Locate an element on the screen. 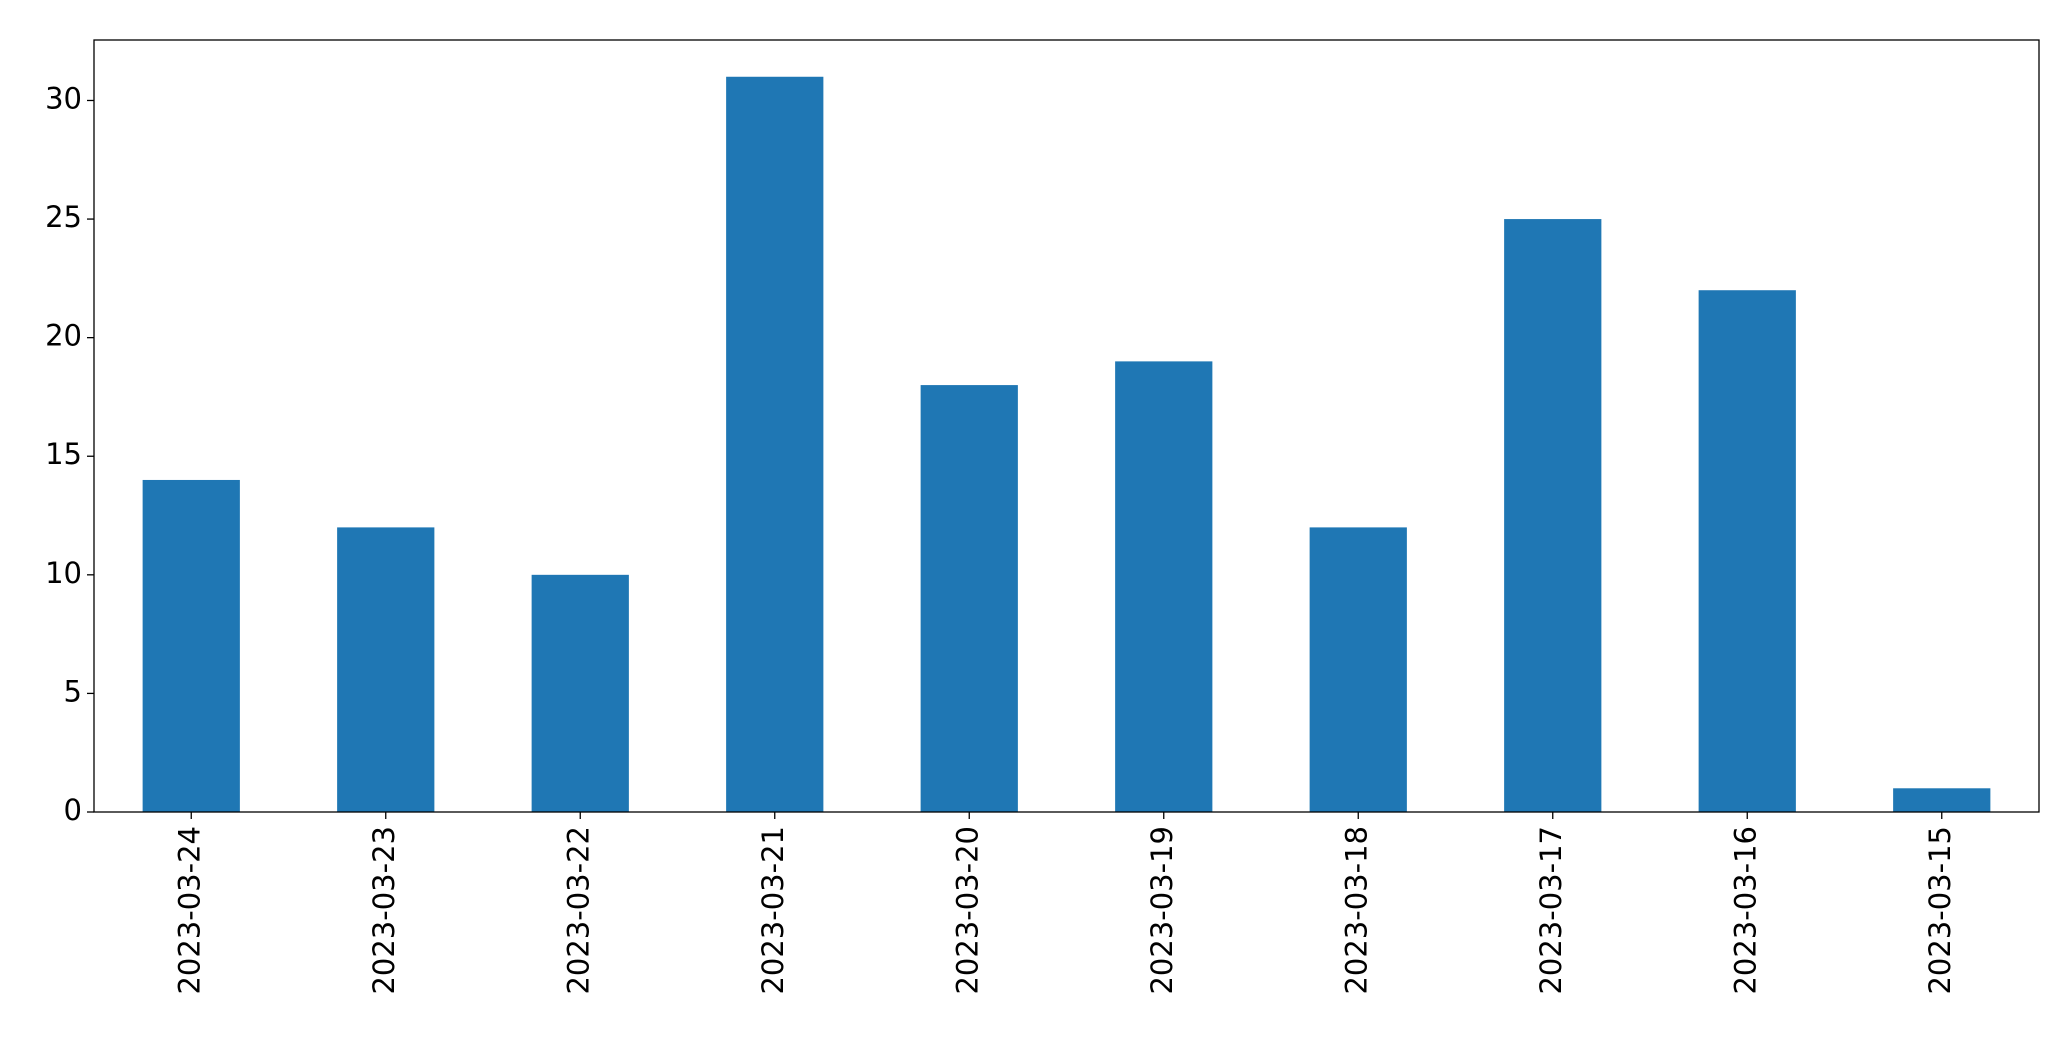 The width and height of the screenshot is (2071, 1061). x-tick-label: 2023-03-22 is located at coordinates (578, 910).